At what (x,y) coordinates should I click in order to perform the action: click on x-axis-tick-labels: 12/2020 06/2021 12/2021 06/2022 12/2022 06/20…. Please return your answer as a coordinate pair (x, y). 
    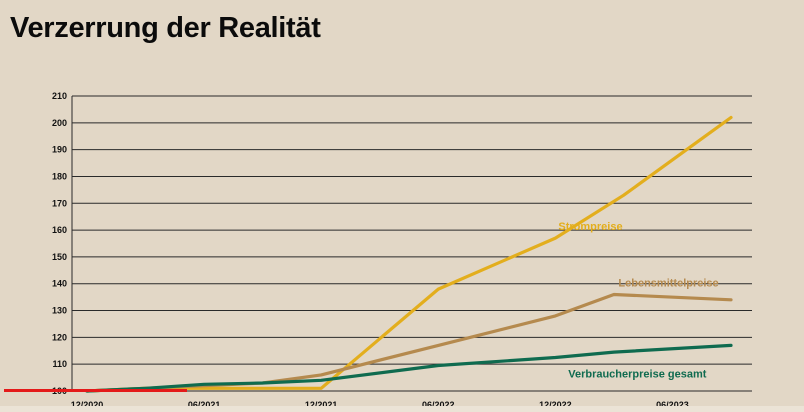
    Looking at the image, I should click on (380, 405).